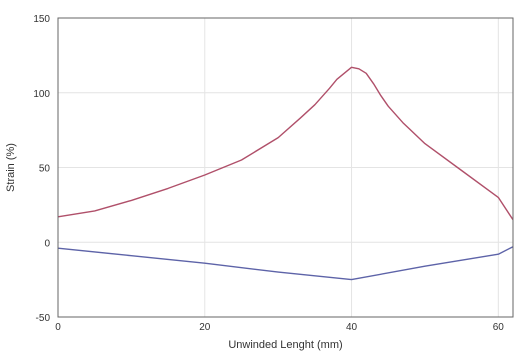  I want to click on y-tick-label: 50, so click(45, 169).